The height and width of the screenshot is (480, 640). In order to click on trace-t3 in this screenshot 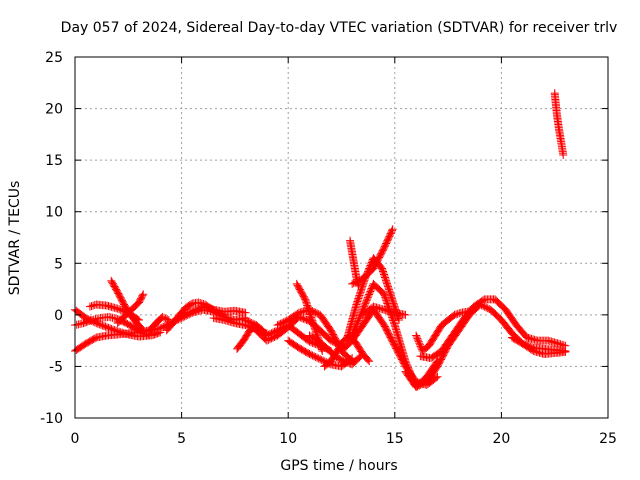, I will do `click(112, 323)`.